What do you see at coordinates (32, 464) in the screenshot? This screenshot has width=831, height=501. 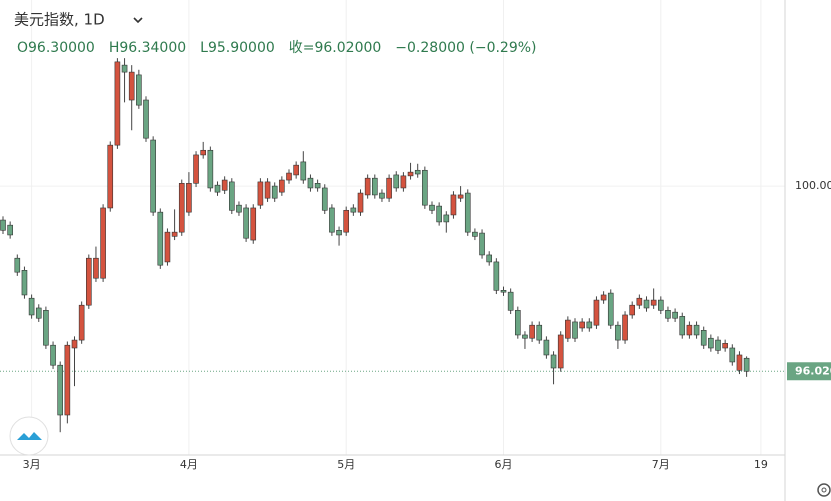 I see `x-tick-label: 3月` at bounding box center [32, 464].